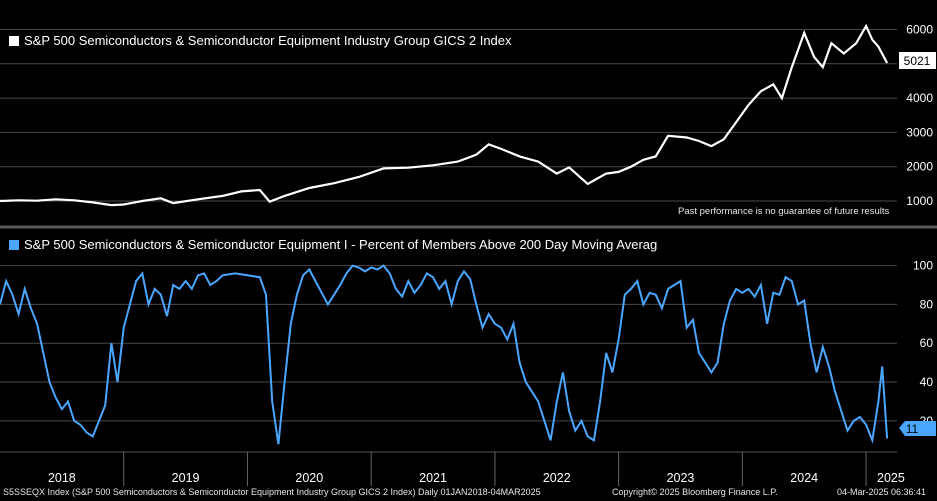 This screenshot has width=937, height=501. What do you see at coordinates (186, 478) in the screenshot?
I see `x-tick-label: 2019` at bounding box center [186, 478].